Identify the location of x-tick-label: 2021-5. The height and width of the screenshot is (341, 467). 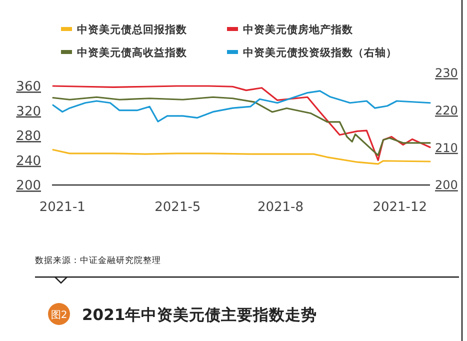
(177, 207).